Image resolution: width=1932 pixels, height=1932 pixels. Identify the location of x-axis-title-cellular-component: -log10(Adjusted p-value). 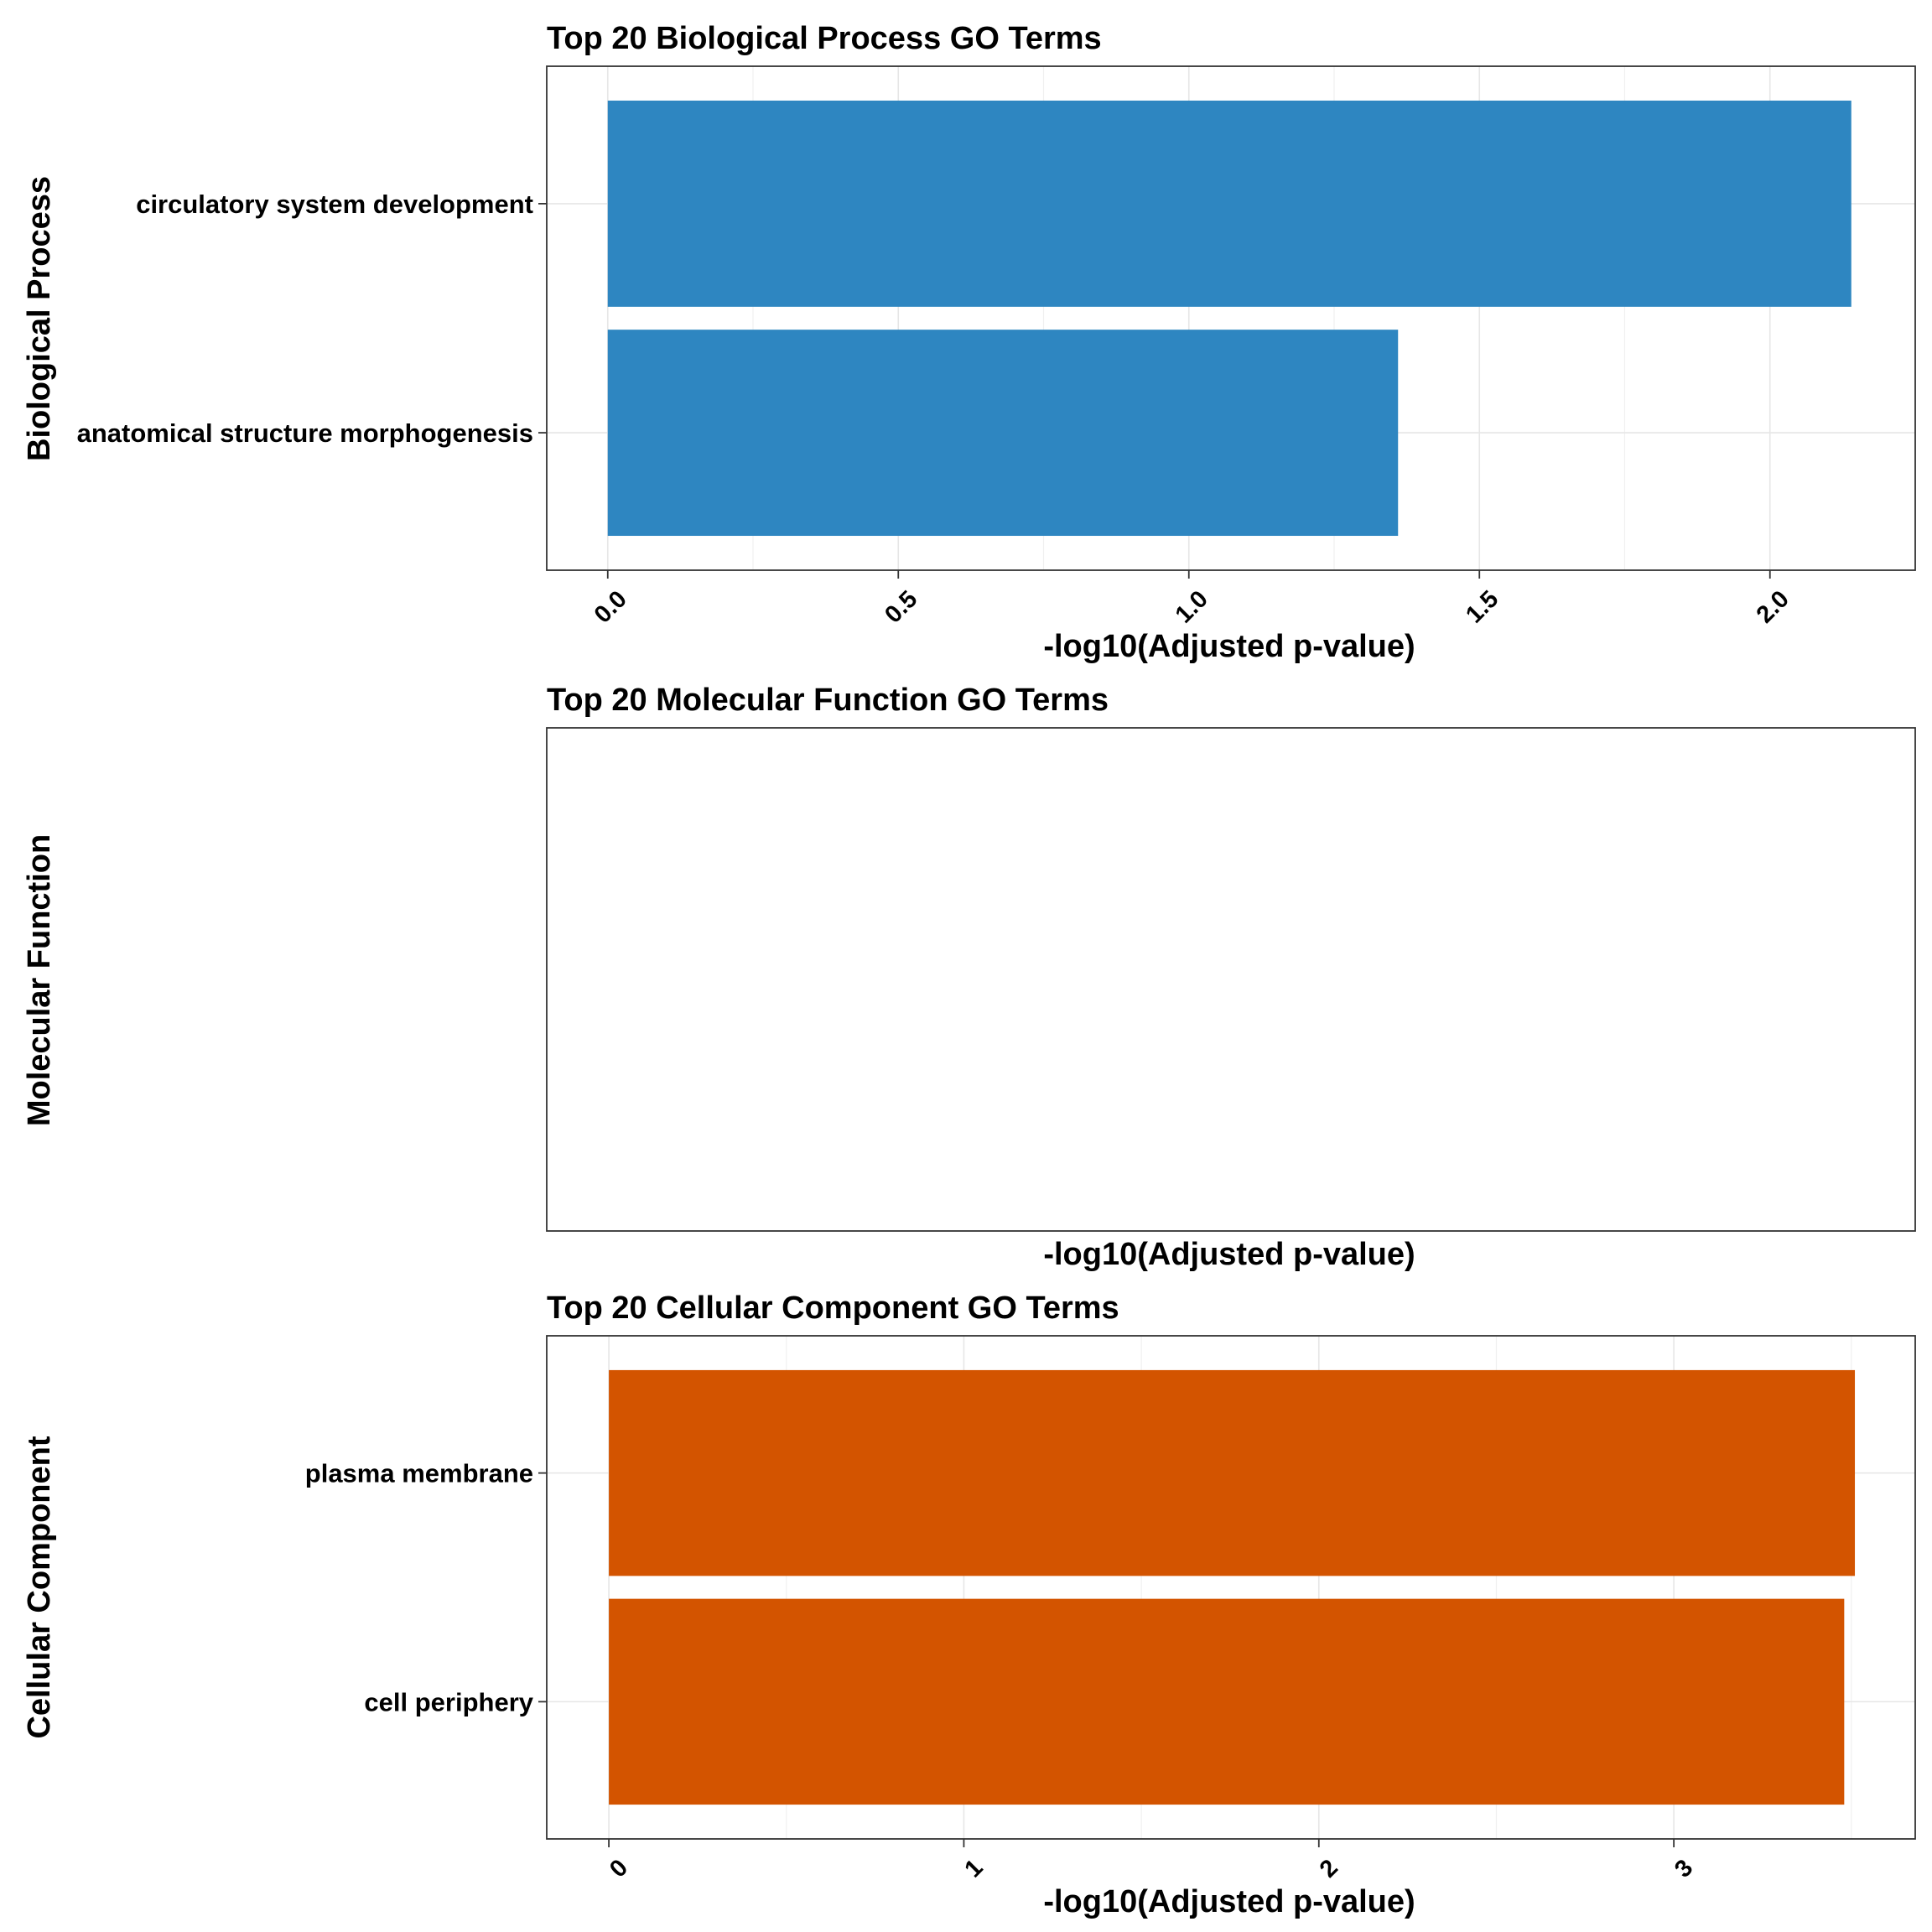
(1229, 1901).